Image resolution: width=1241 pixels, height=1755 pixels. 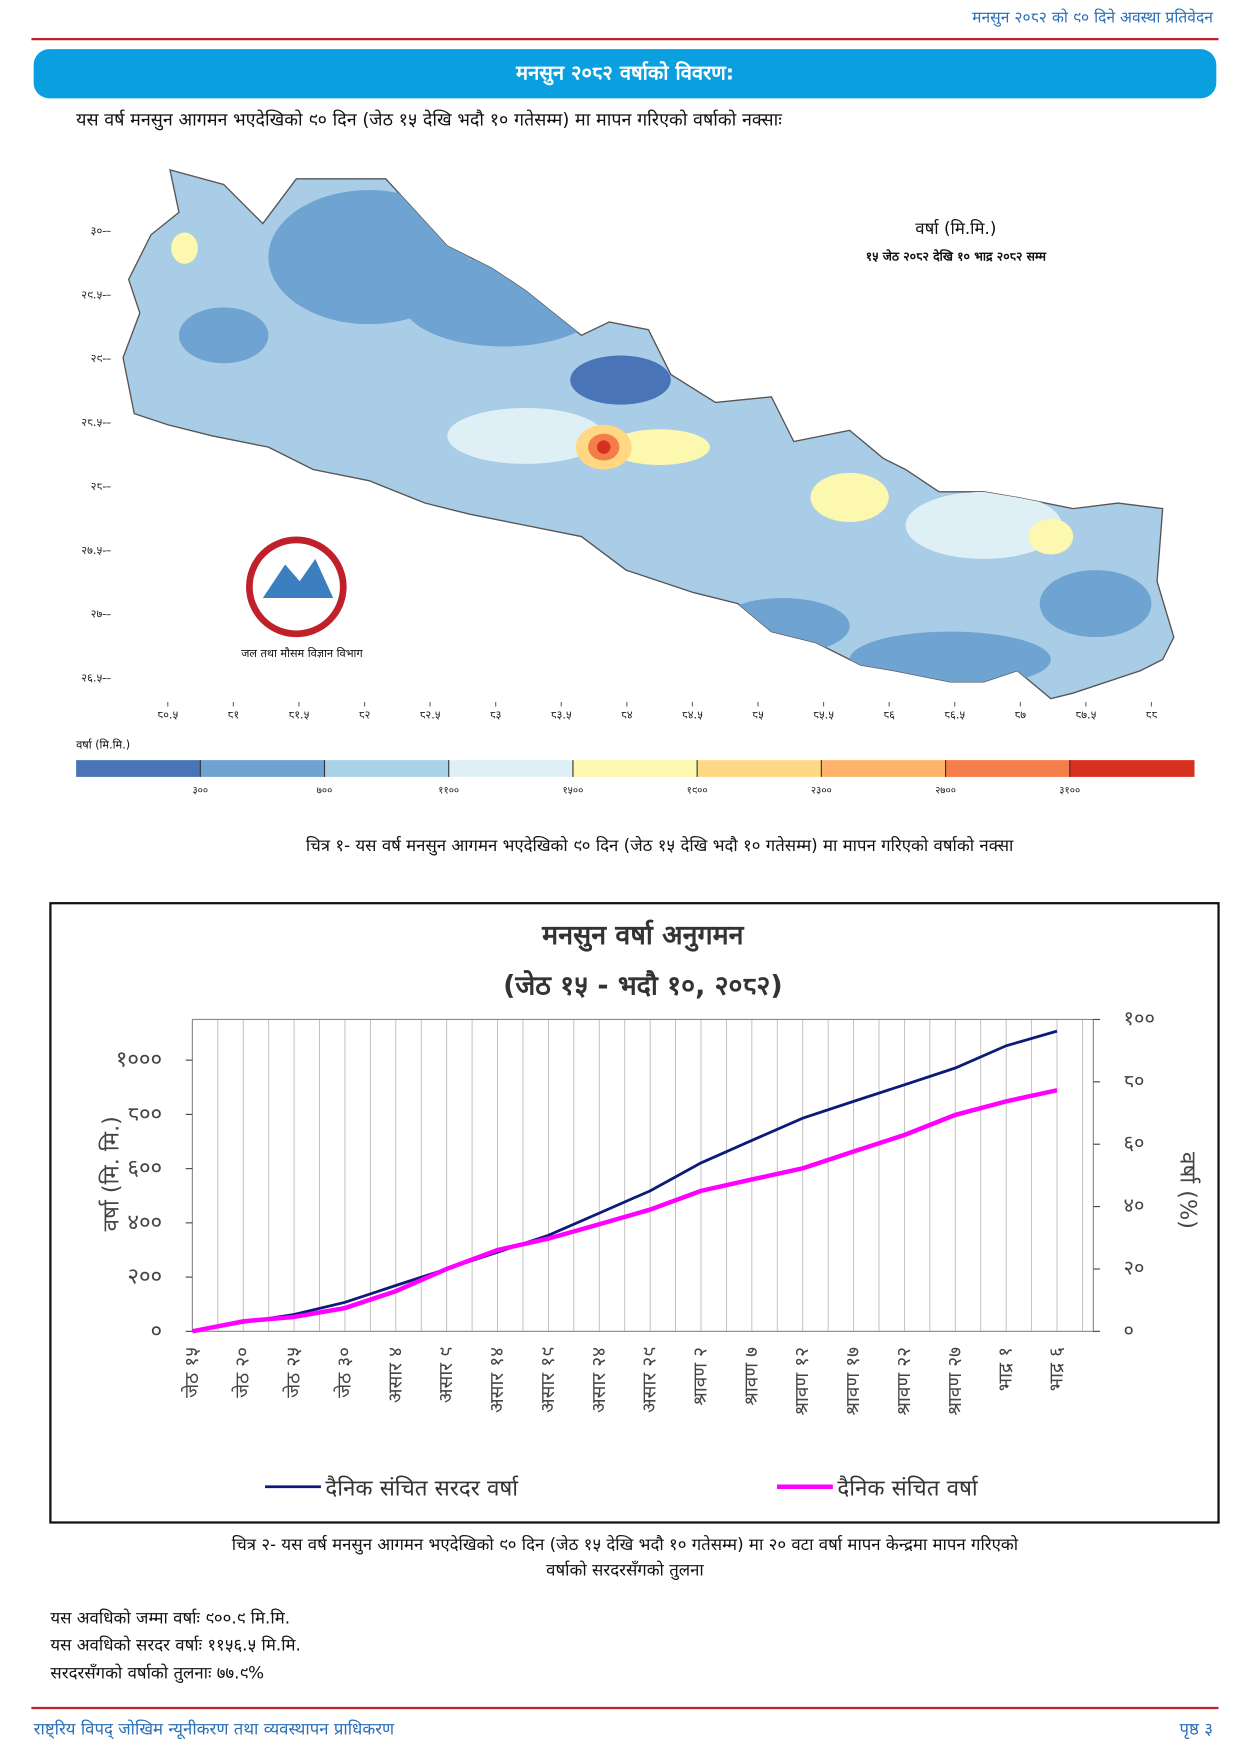 I want to click on lat-tick-label: २८-, so click(x=99, y=486).